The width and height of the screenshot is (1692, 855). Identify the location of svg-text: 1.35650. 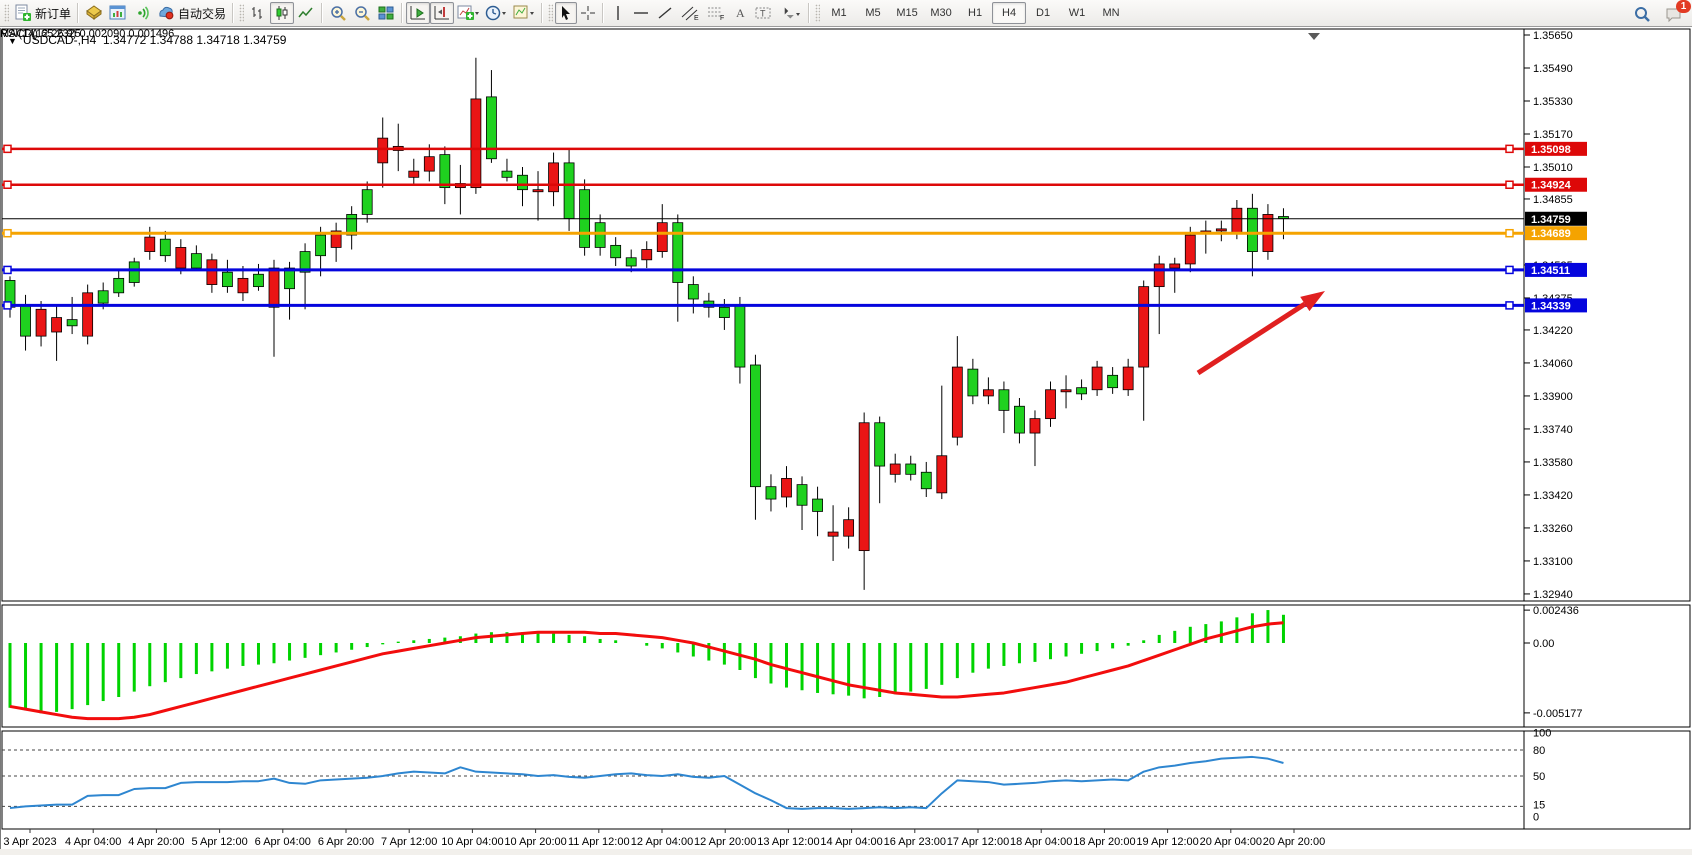
(1553, 36).